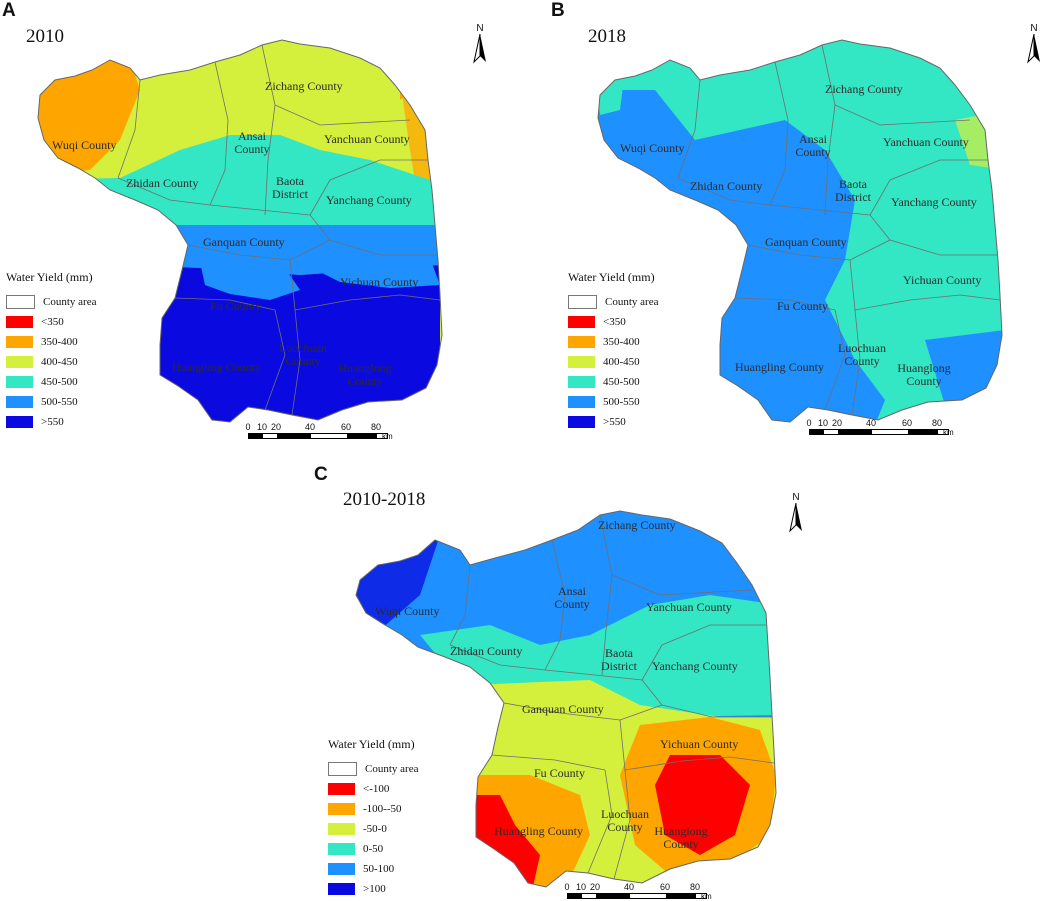 The height and width of the screenshot is (901, 1045). I want to click on county-label-huanglong-text: Huanglong County, so click(924, 374).